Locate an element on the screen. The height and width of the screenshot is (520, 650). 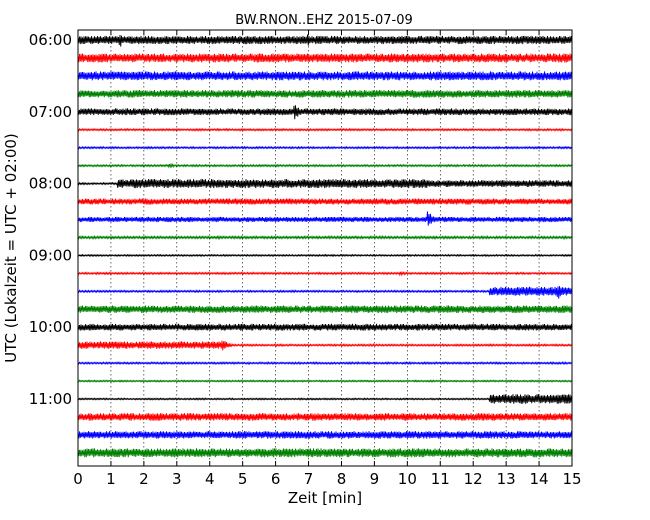
y-tick-label: 06:00 is located at coordinates (50, 40).